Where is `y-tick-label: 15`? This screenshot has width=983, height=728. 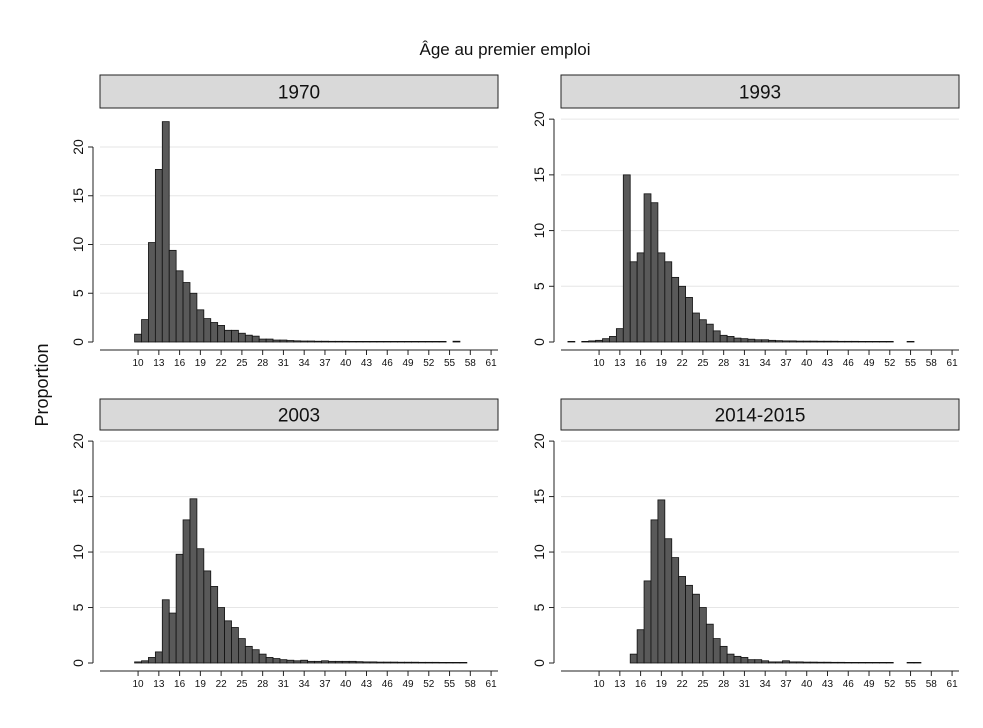 y-tick-label: 15 is located at coordinates (78, 497).